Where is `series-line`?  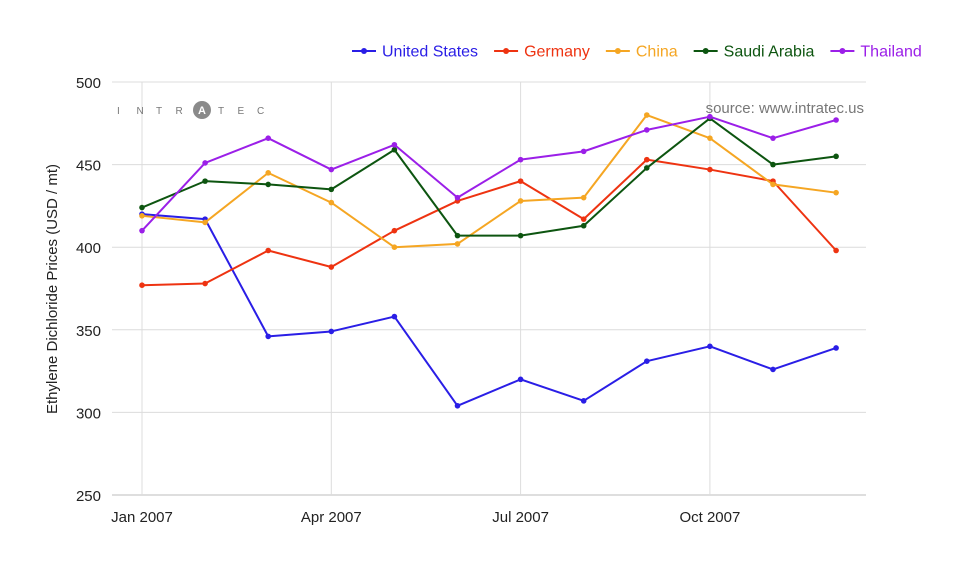 series-line is located at coordinates (489, 173).